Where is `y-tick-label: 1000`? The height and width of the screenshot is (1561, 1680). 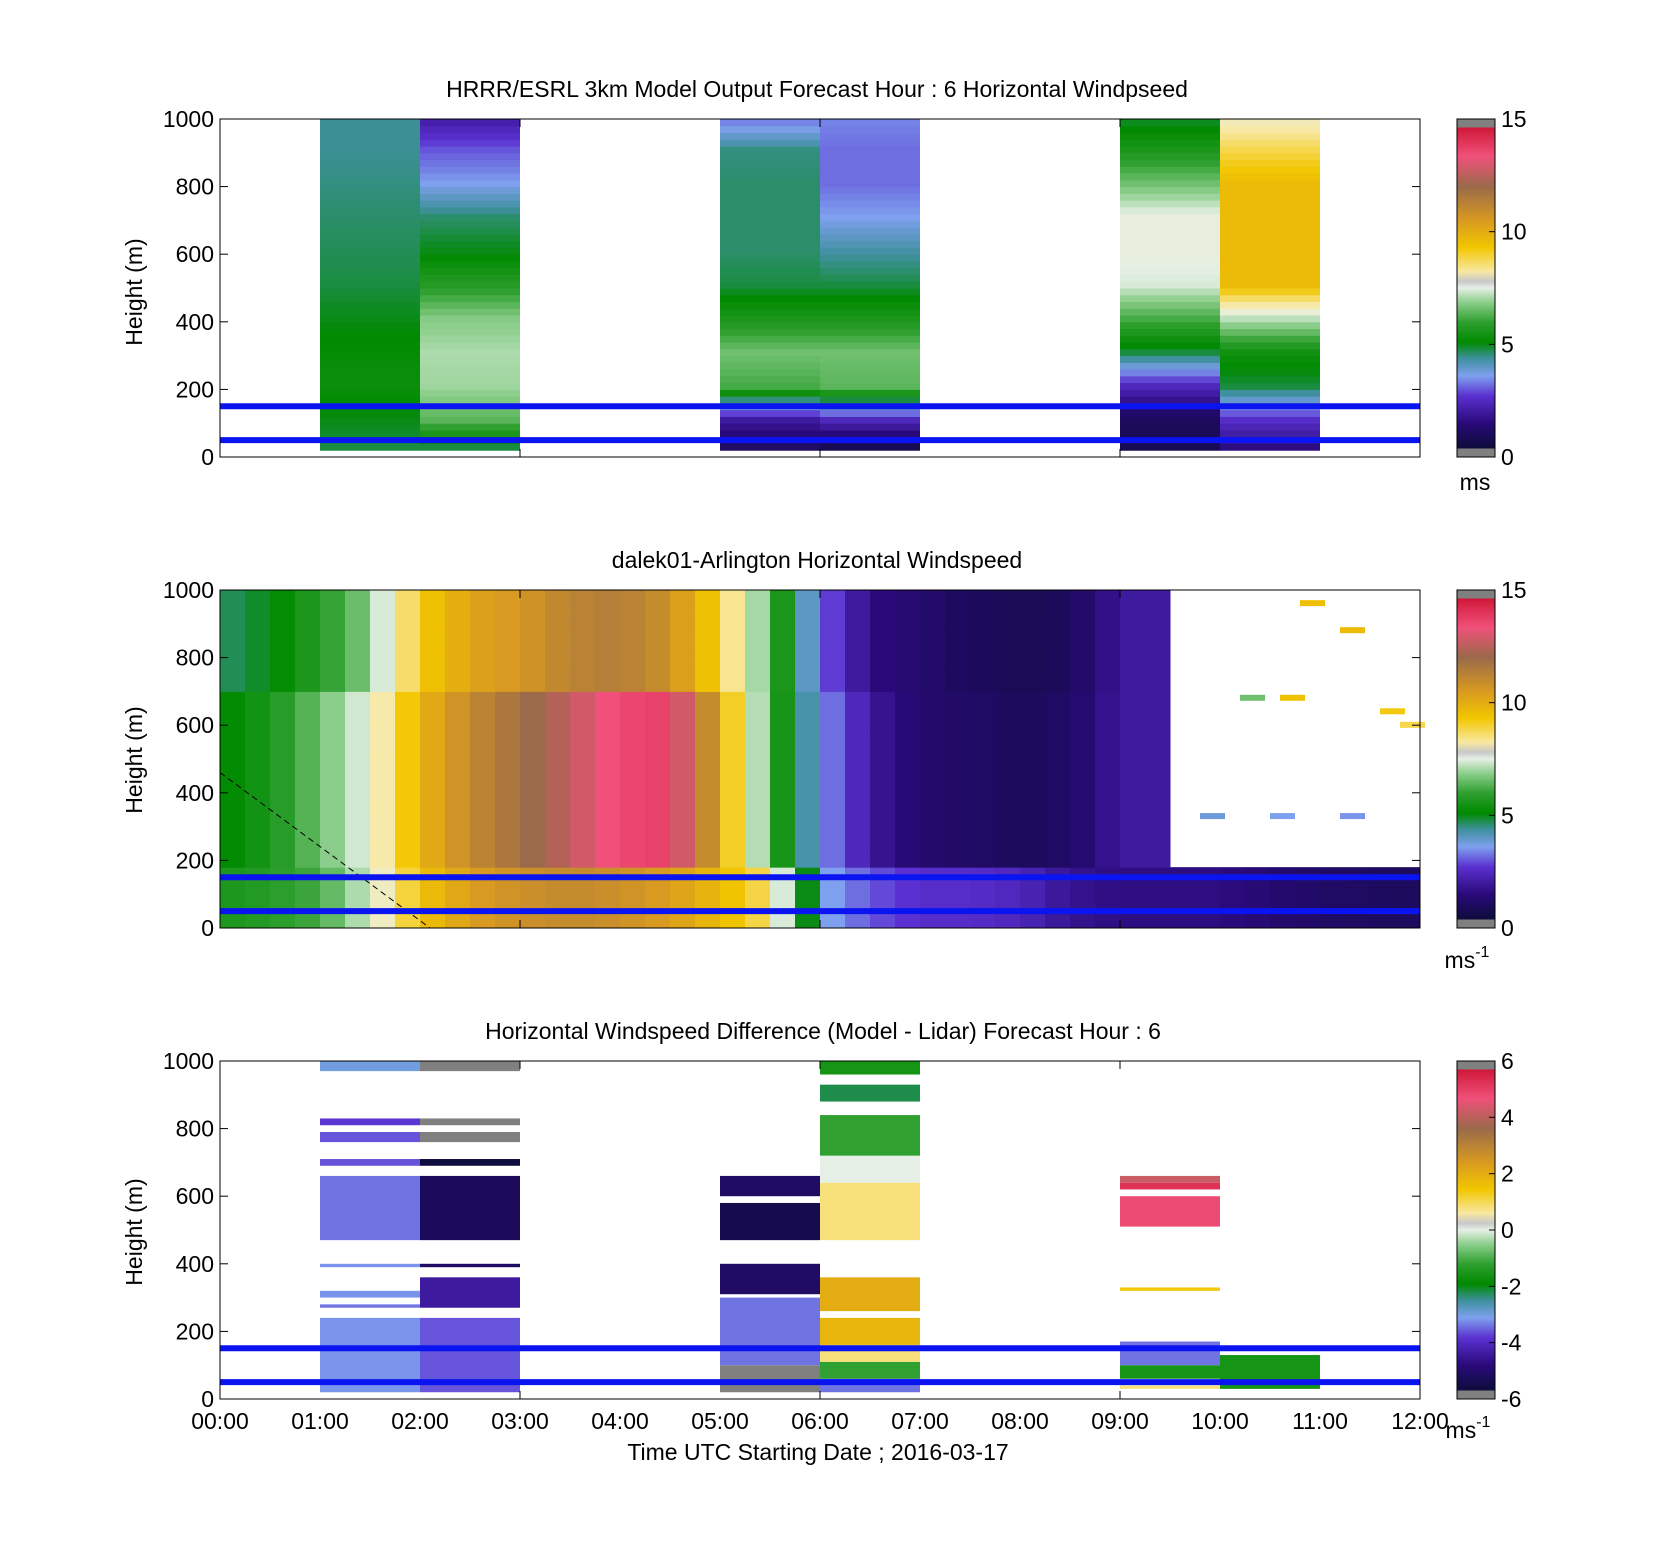 y-tick-label: 1000 is located at coordinates (188, 119).